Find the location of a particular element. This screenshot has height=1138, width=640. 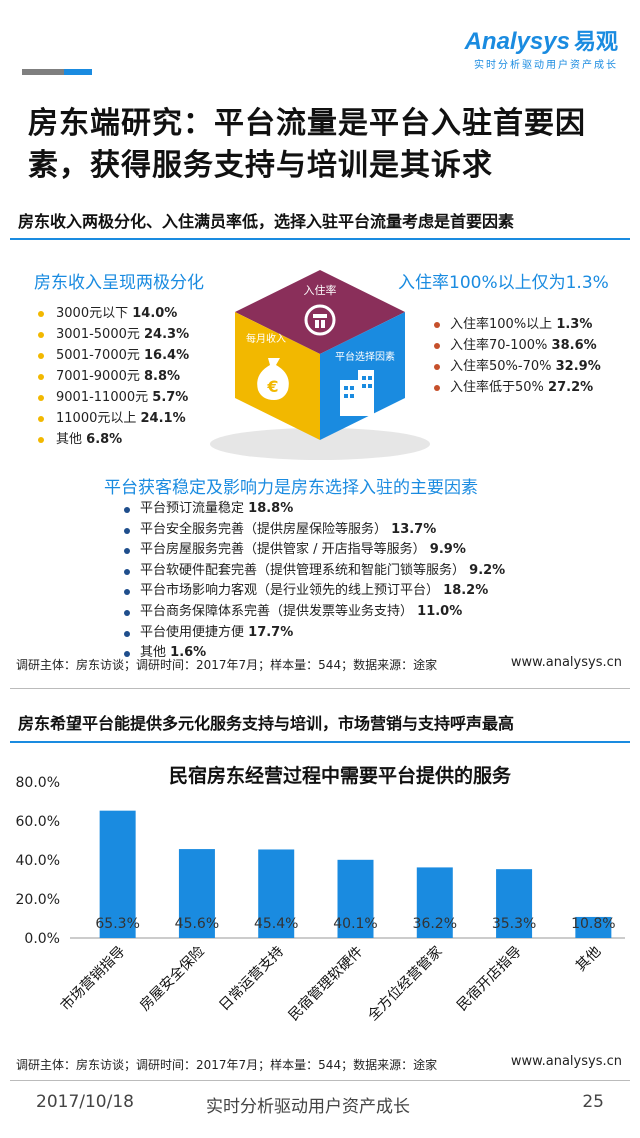

list-item: 其他 6.8% is located at coordinates (112, 439).